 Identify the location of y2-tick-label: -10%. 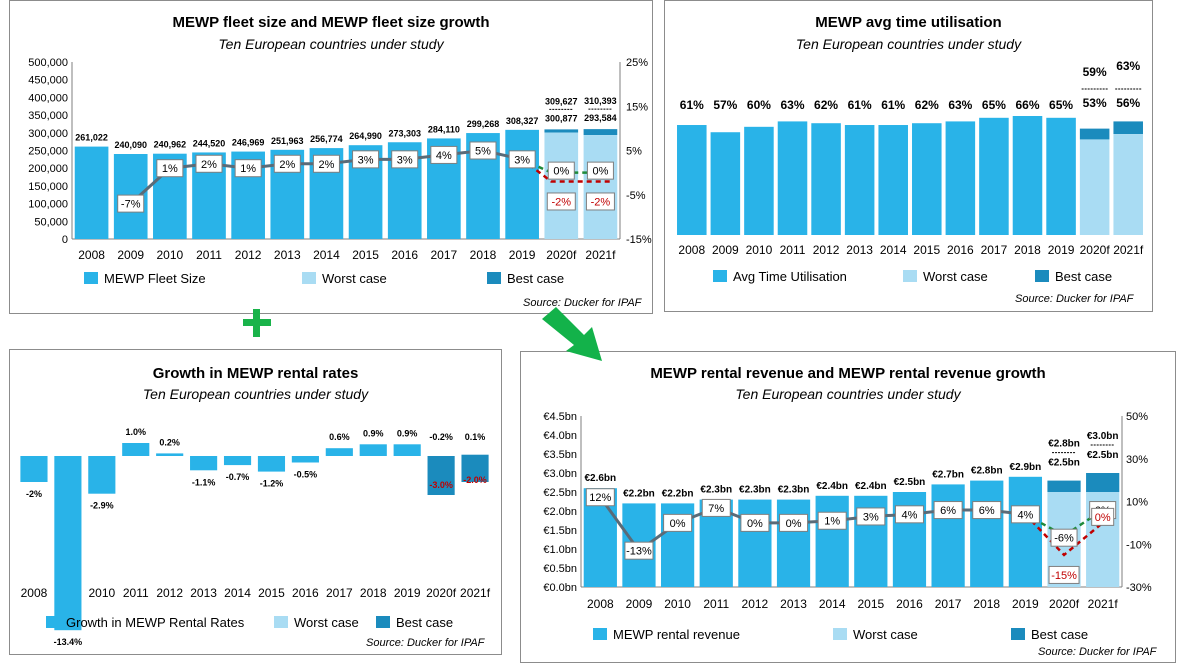
(1139, 545).